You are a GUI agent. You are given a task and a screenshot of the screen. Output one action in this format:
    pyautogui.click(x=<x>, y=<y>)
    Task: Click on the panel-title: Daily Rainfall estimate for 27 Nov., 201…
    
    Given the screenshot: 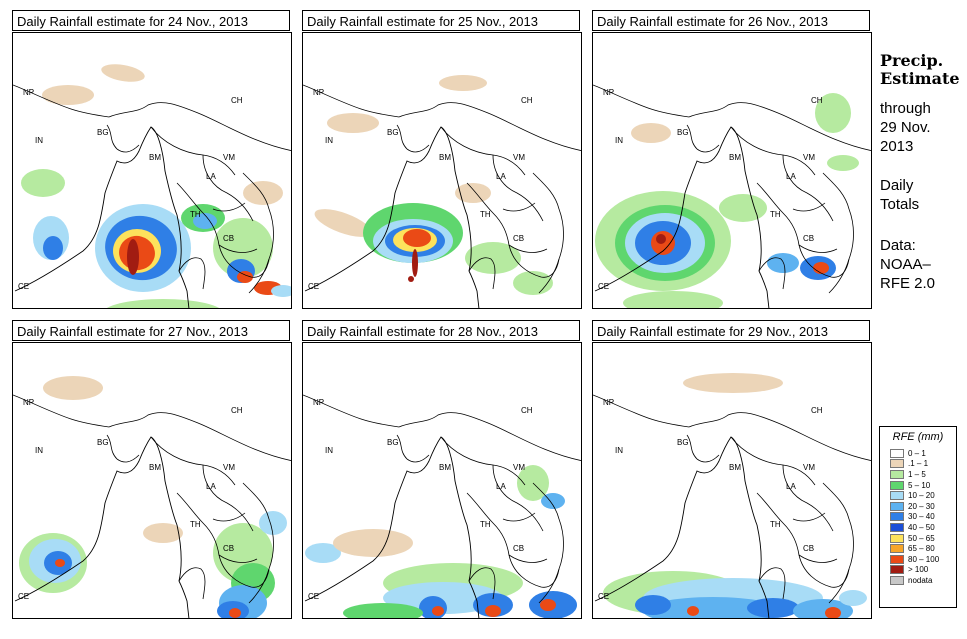 What is the action you would take?
    pyautogui.click(x=151, y=330)
    